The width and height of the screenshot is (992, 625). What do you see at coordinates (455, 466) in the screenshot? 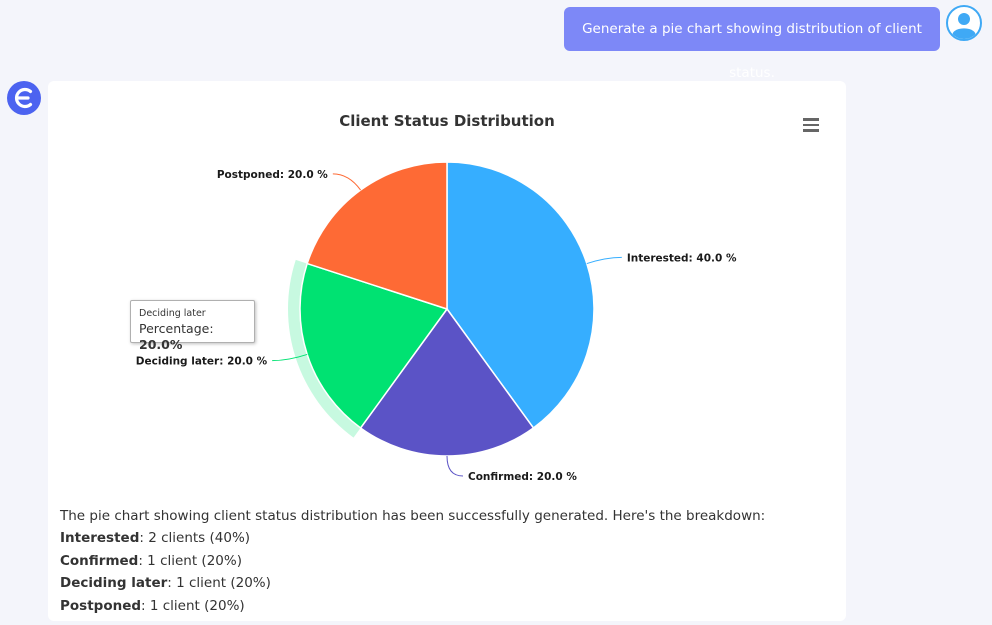
I see `label-connector-confirmed` at bounding box center [455, 466].